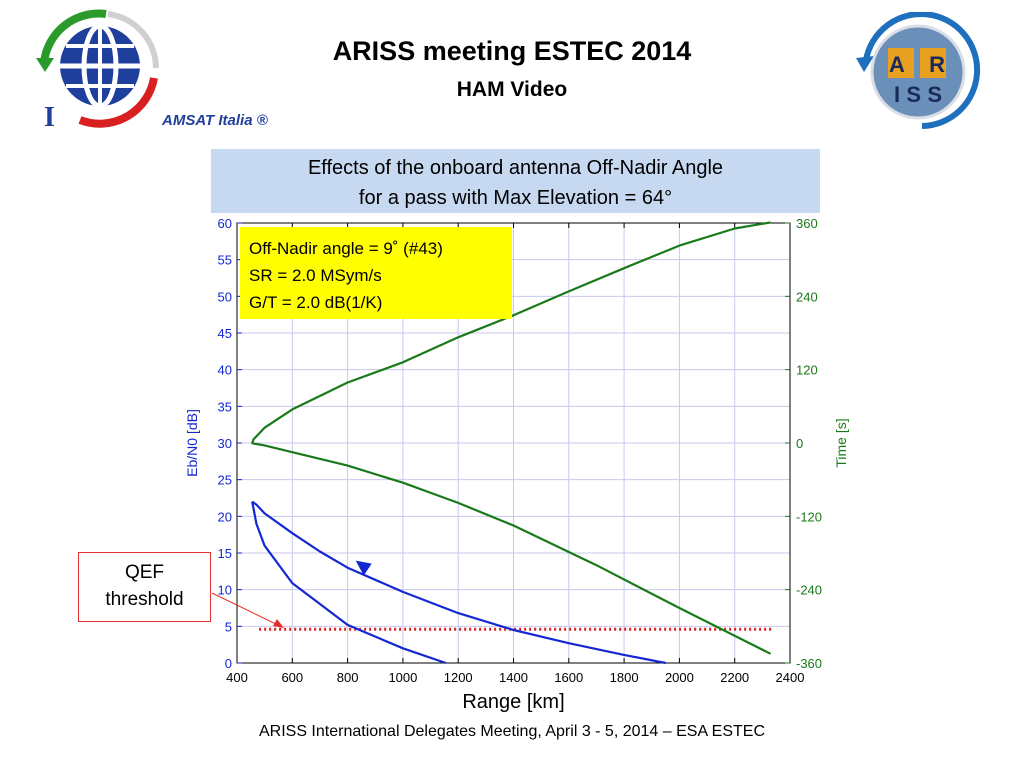 This screenshot has height=768, width=1024. What do you see at coordinates (809, 590) in the screenshot?
I see `y2-tick-label: -240` at bounding box center [809, 590].